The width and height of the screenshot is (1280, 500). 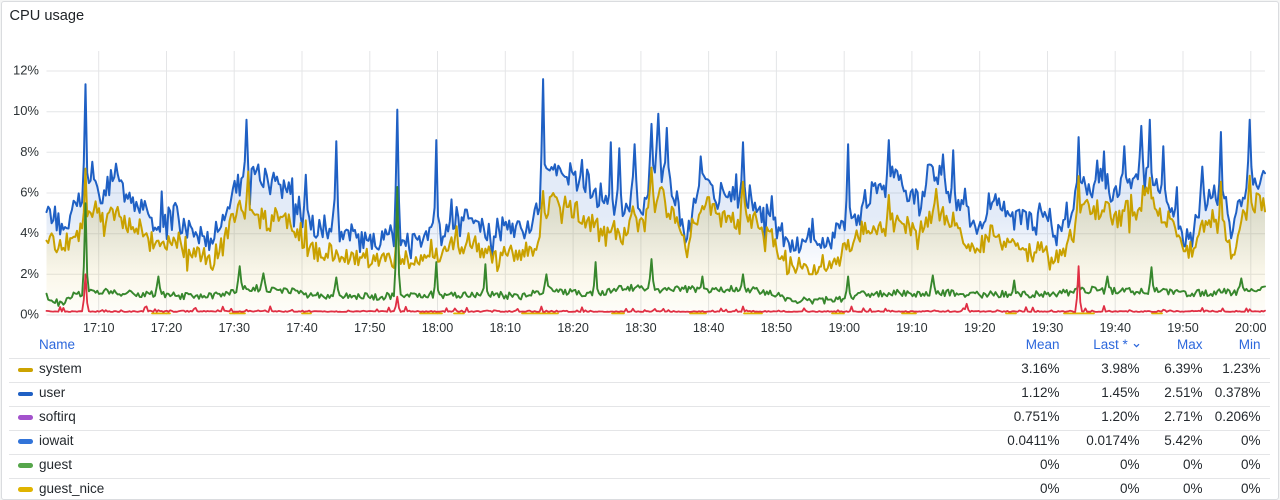 What do you see at coordinates (26, 110) in the screenshot?
I see `svg-text: 10%` at bounding box center [26, 110].